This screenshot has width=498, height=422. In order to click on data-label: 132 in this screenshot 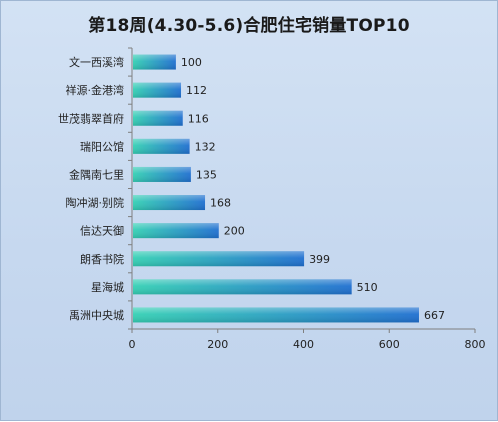, I will do `click(205, 146)`.